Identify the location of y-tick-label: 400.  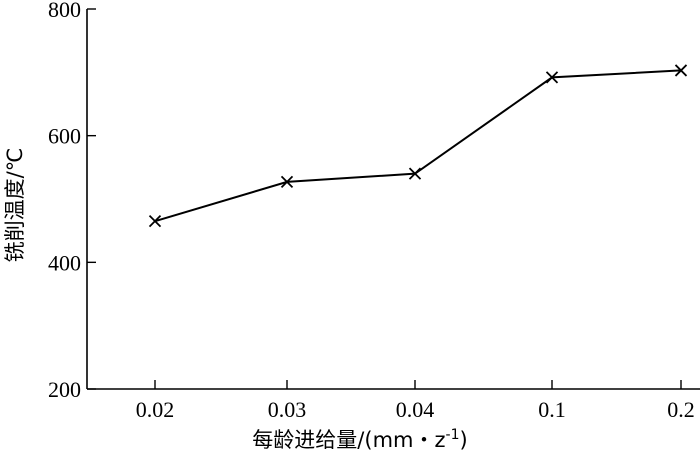
(64, 262).